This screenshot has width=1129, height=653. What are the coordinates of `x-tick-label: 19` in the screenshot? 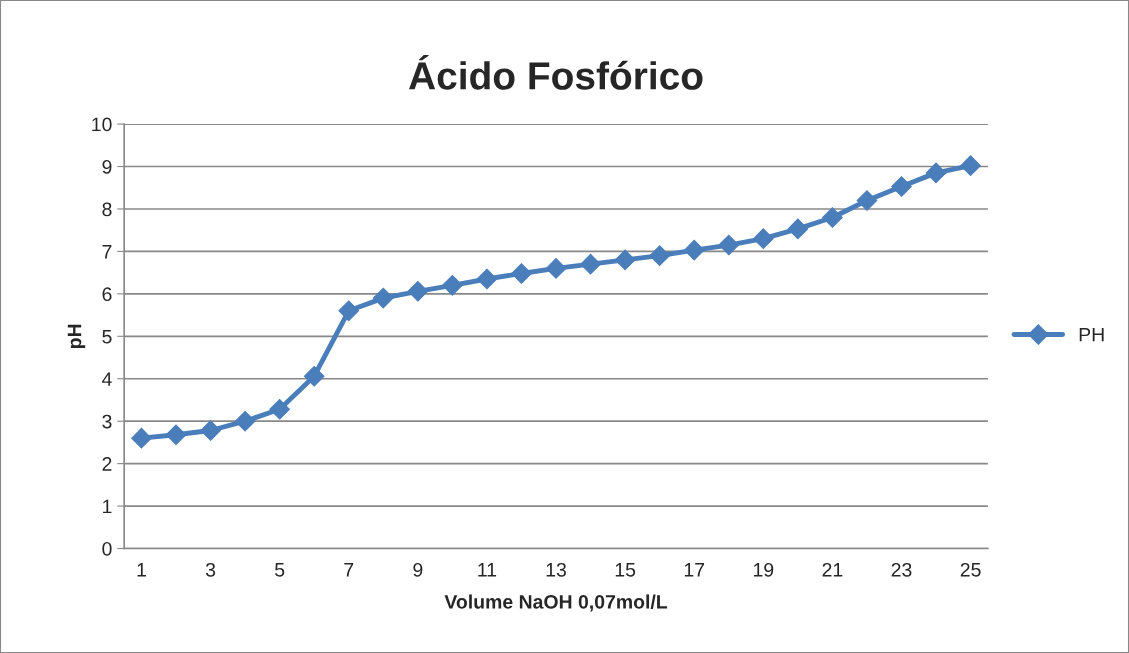 It's located at (763, 569).